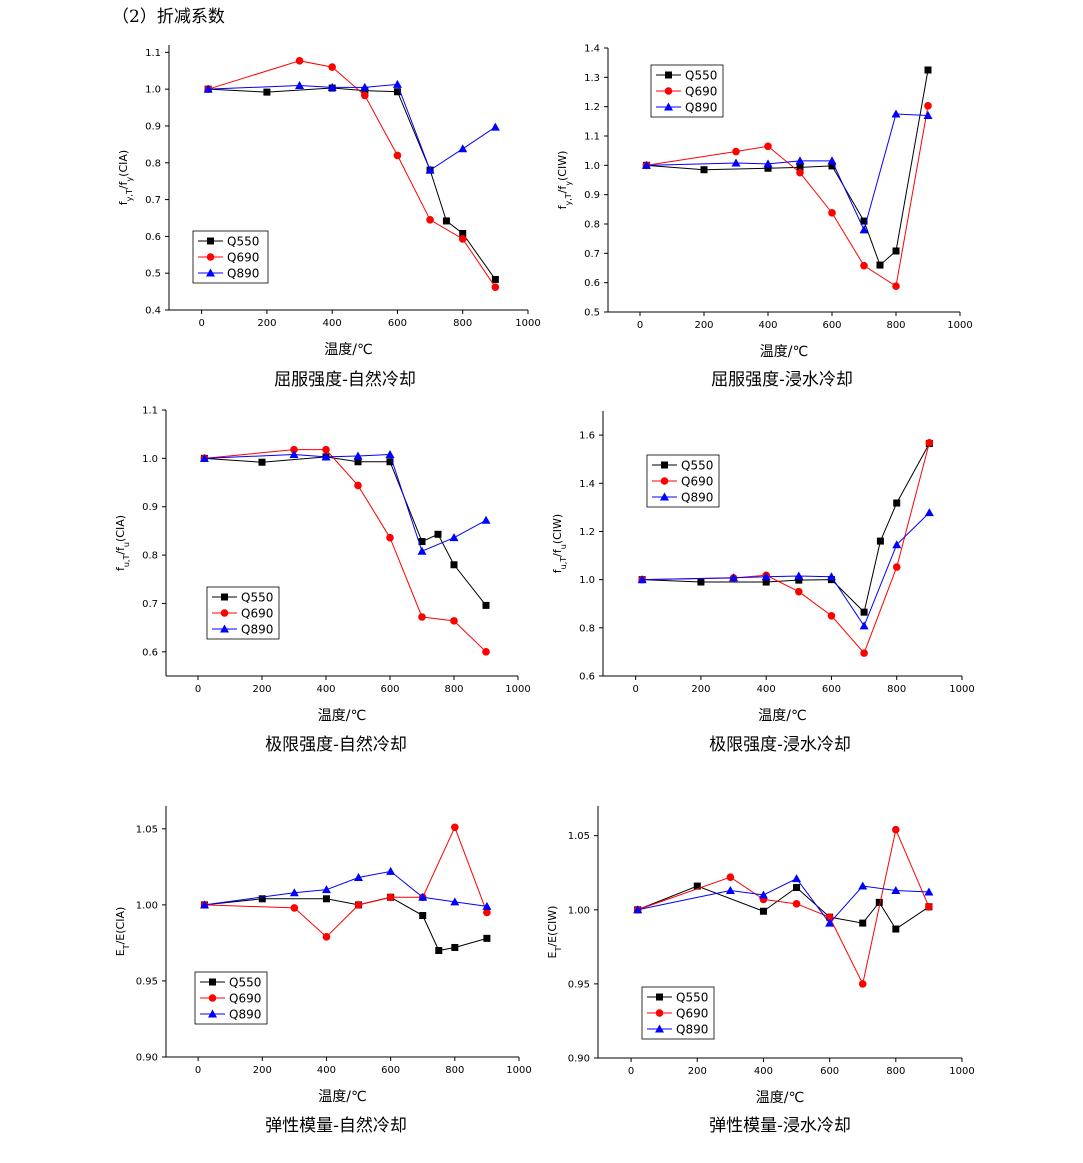  Describe the element at coordinates (336, 1126) in the screenshot. I see `chart-caption: 弹性模量-自然冷却` at that location.